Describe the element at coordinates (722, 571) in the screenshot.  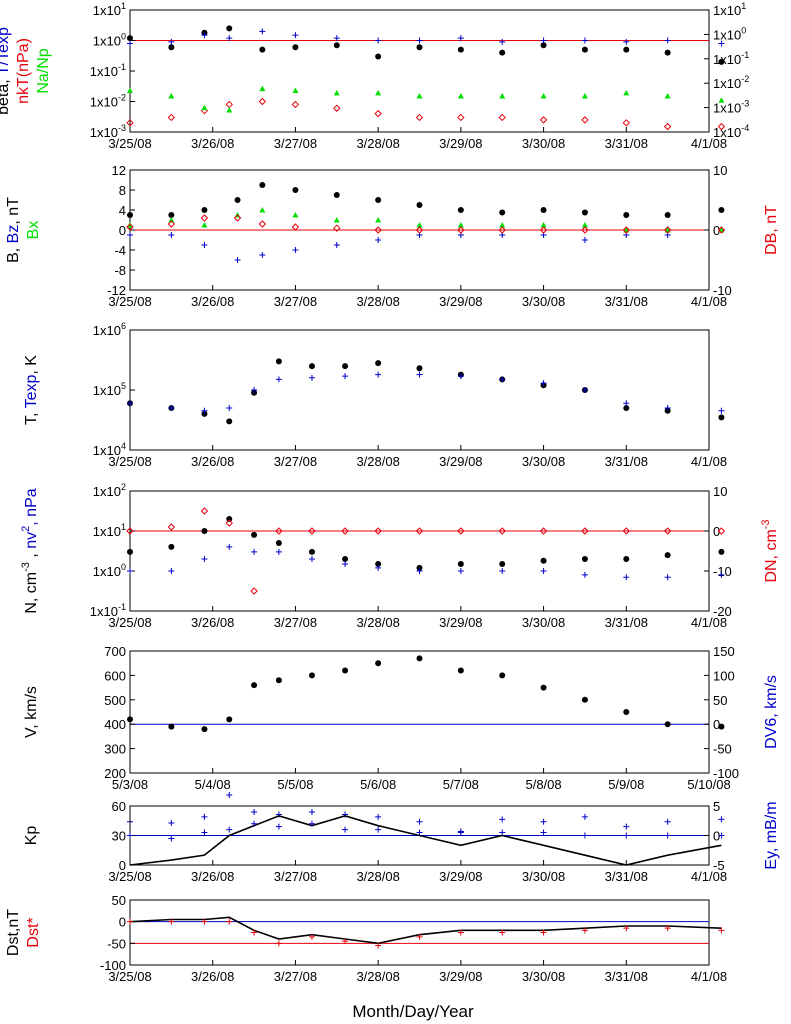
I see `y2-tick-label: -10` at that location.